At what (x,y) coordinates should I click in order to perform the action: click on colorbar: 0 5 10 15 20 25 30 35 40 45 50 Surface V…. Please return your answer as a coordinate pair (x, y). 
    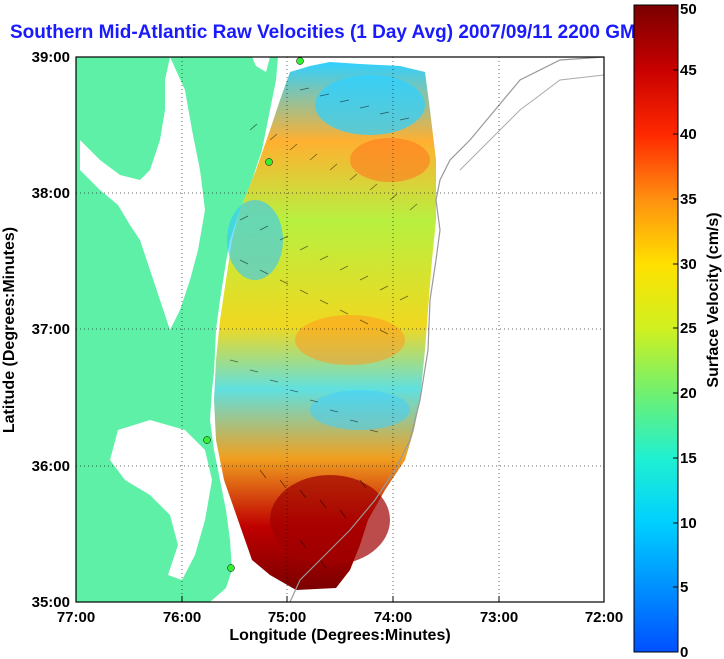
    Looking at the image, I should click on (677, 330).